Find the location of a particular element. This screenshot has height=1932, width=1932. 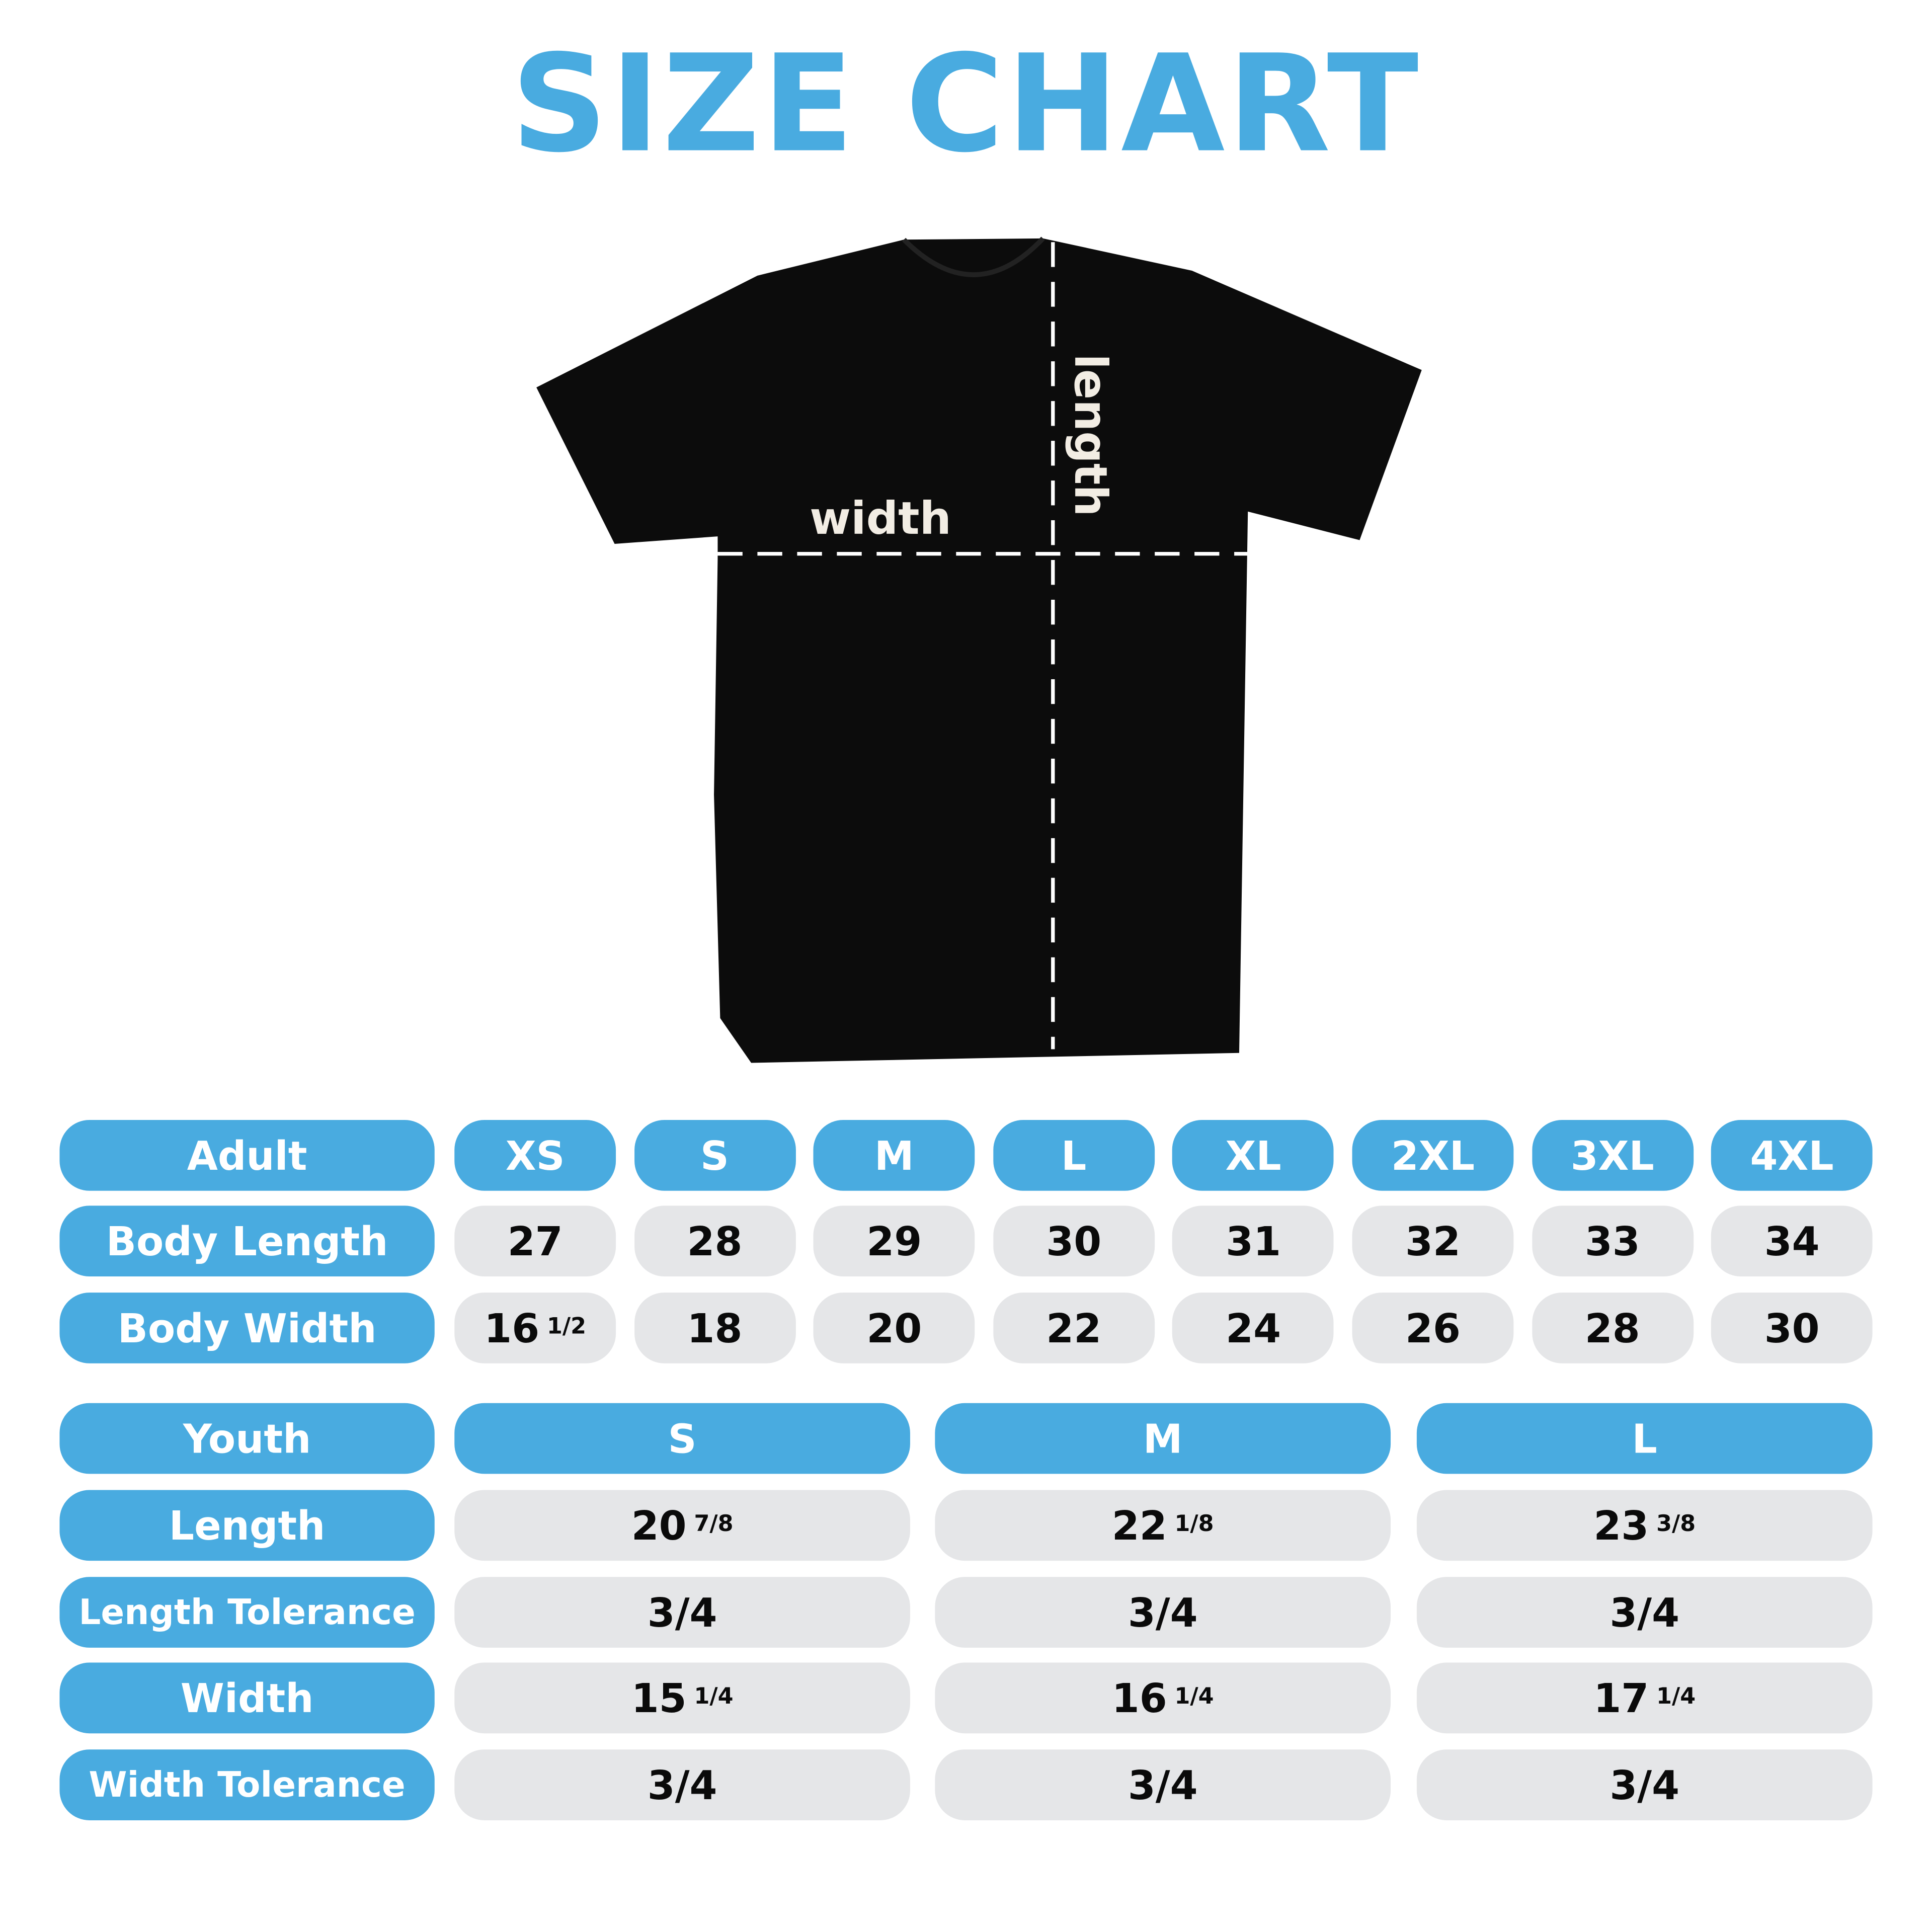

size-header-s: S is located at coordinates (715, 1155).